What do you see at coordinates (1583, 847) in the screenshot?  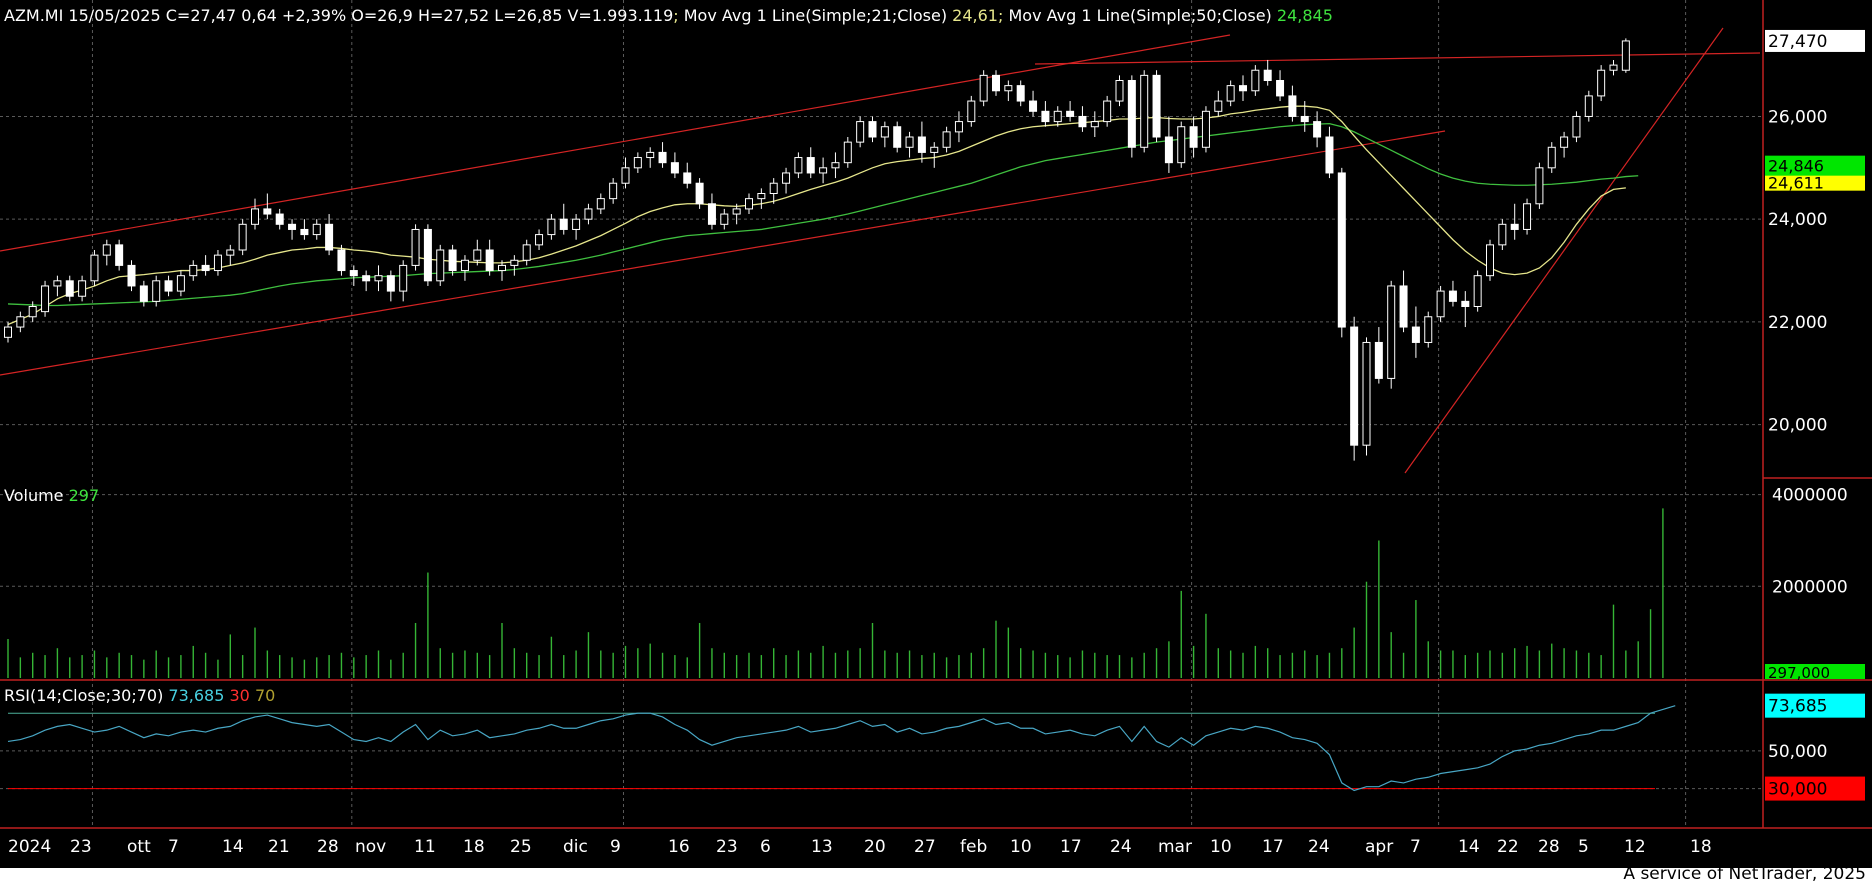 I see `time-tick-label: 5` at bounding box center [1583, 847].